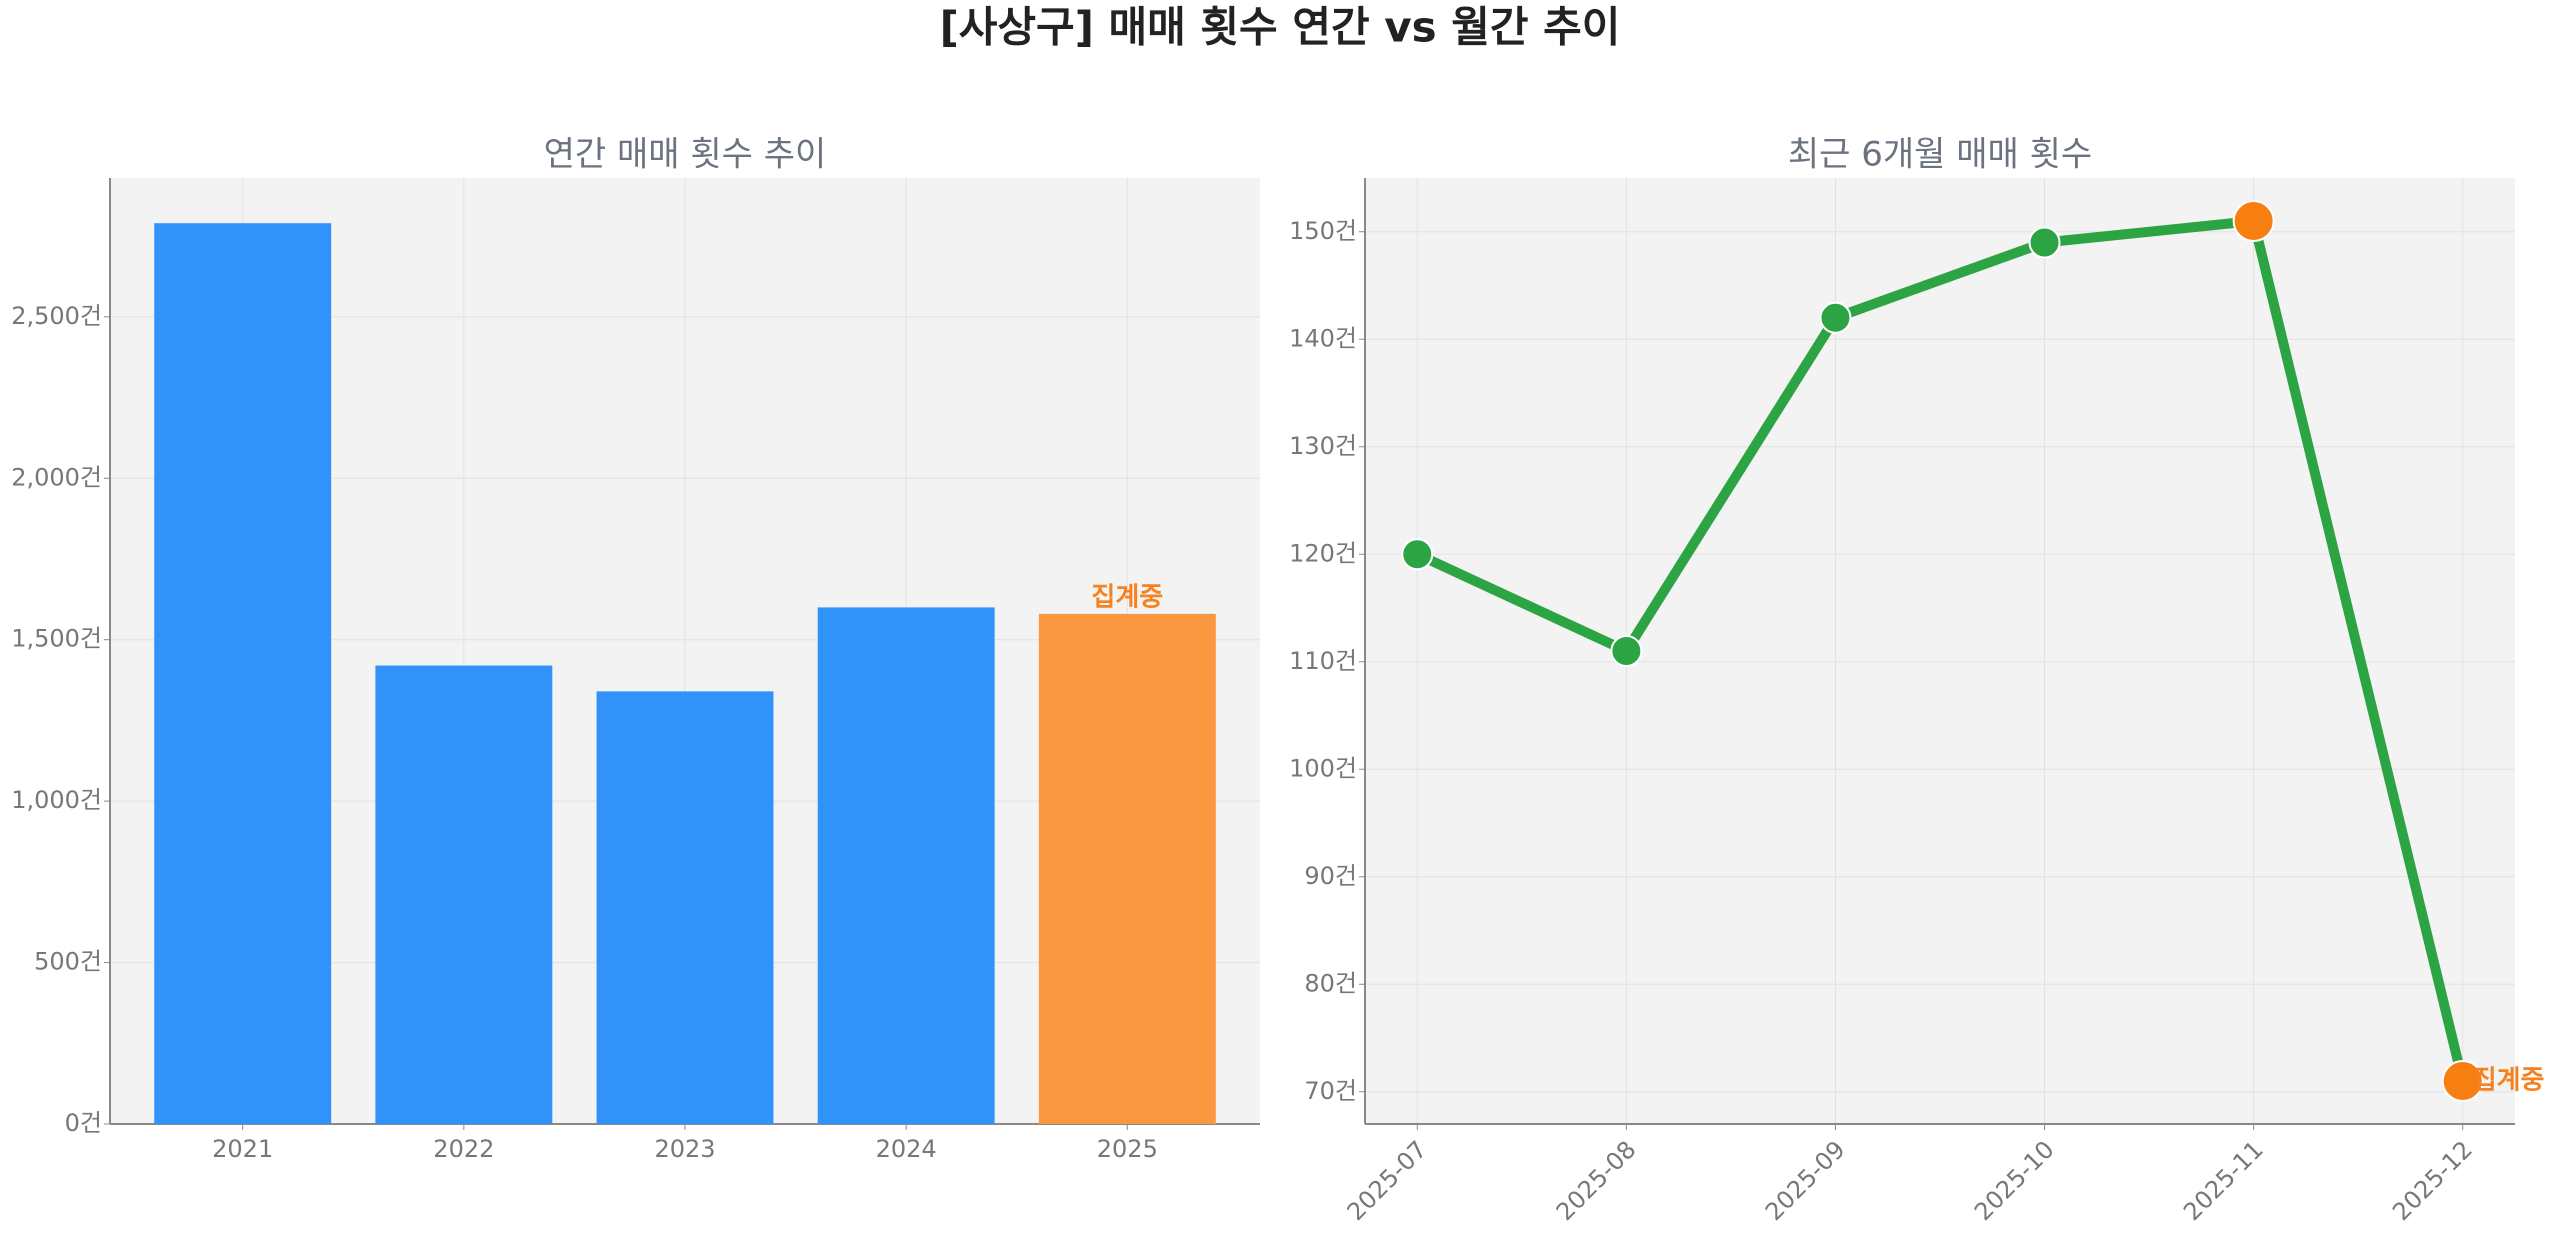 The width and height of the screenshot is (2560, 1234). What do you see at coordinates (1596, 1180) in the screenshot?
I see `x-tick-label: 2025-08` at bounding box center [1596, 1180].